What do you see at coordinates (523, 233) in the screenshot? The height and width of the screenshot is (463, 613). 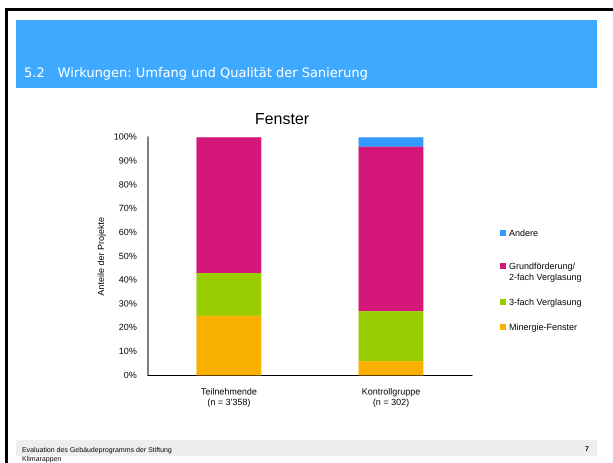 I see `legend-label: Andere` at bounding box center [523, 233].